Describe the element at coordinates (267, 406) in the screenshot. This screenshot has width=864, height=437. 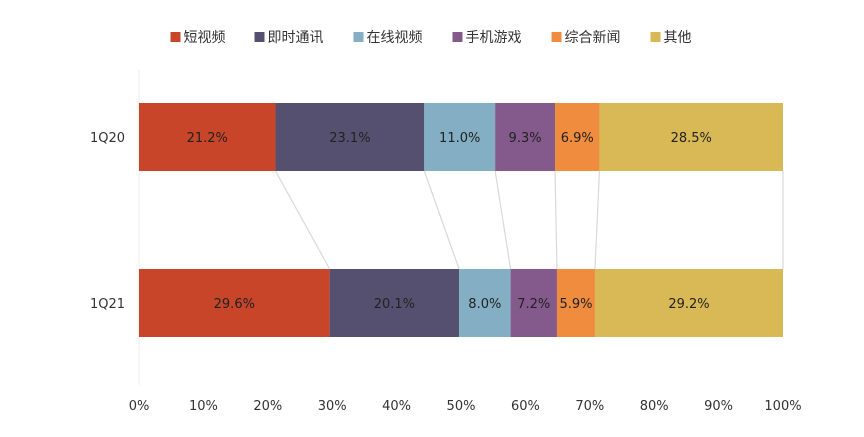
I see `x-tick-label: 20%` at that location.